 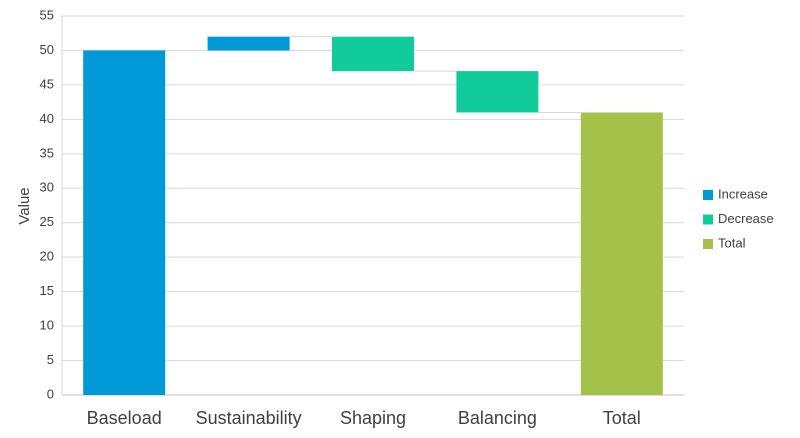 I want to click on y-axis-ticks: 0 5 10 15 20 25 30 35 40 45 50 55, so click(x=47, y=204).